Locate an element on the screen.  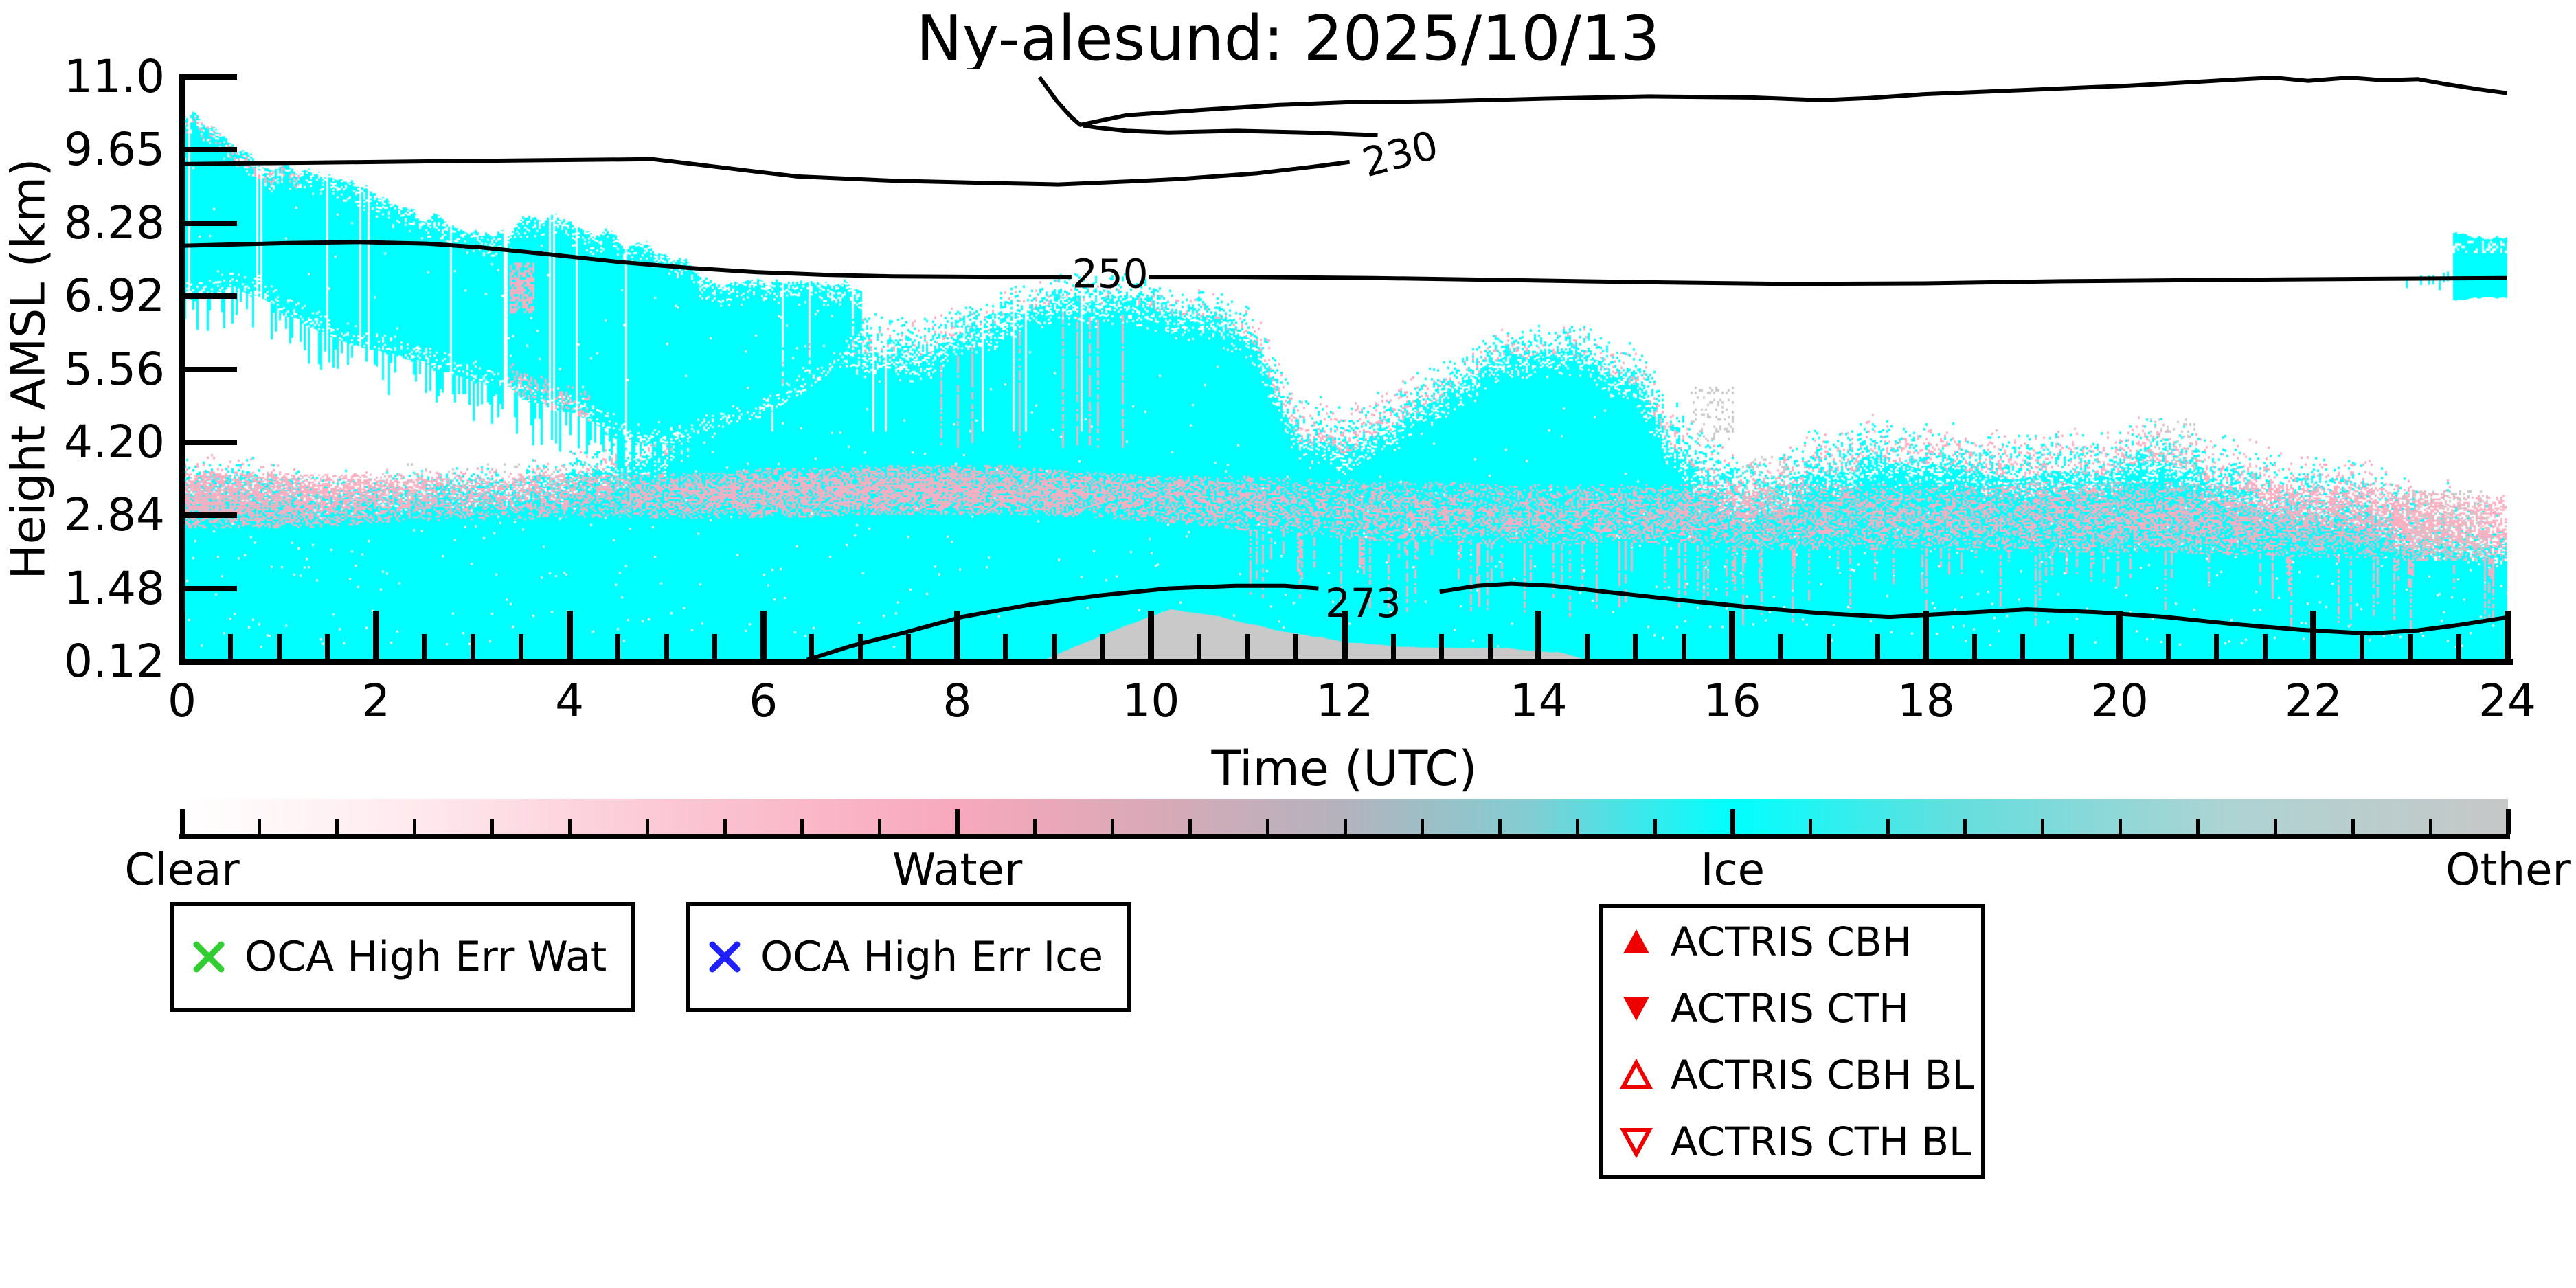
contour-line-c230_hook is located at coordinates (1230, 130).